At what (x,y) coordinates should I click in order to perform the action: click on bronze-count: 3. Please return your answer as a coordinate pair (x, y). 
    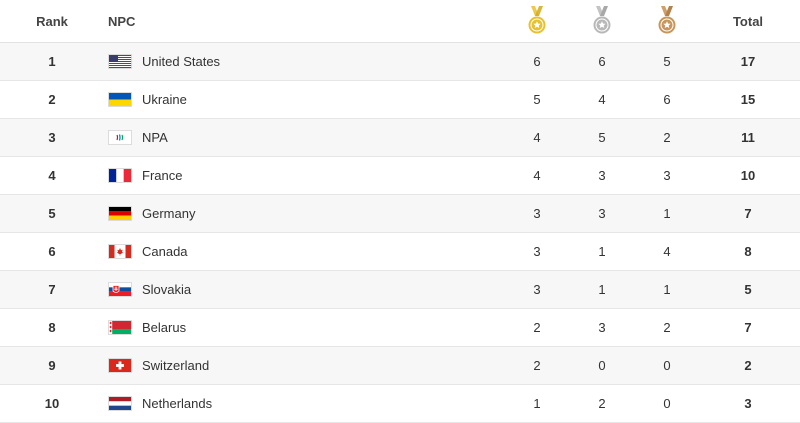
    Looking at the image, I should click on (667, 175).